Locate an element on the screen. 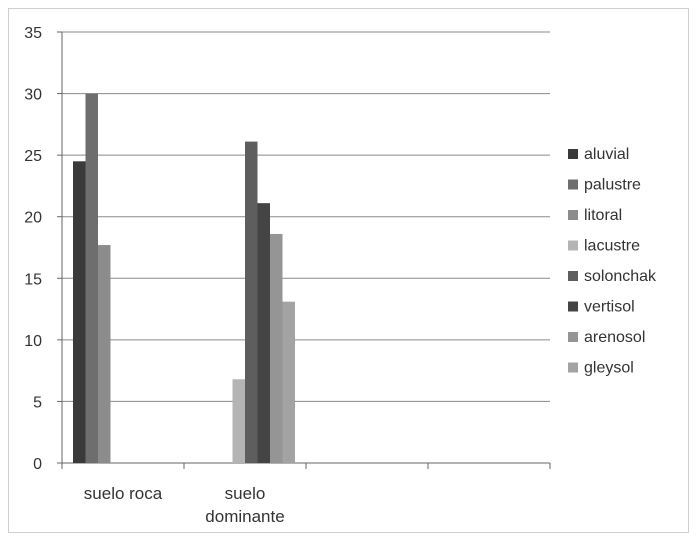 The height and width of the screenshot is (540, 697). bar-gleysol is located at coordinates (289, 382).